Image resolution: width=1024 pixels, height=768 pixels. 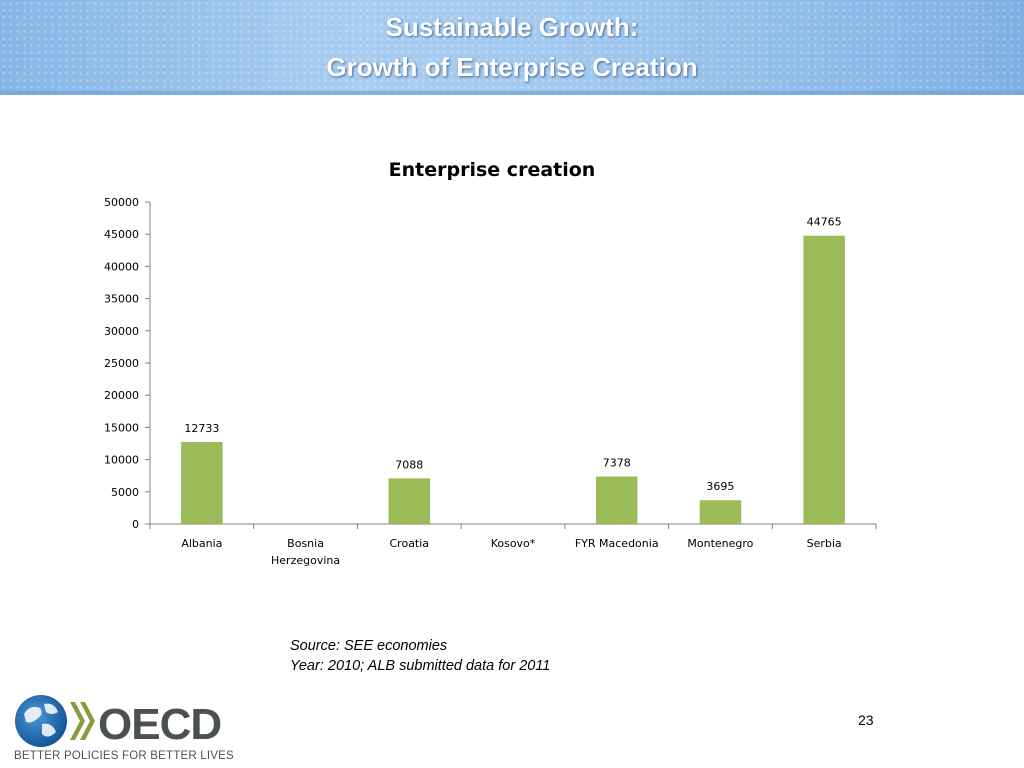 I want to click on y-tick-label: 25000, so click(x=121, y=363).